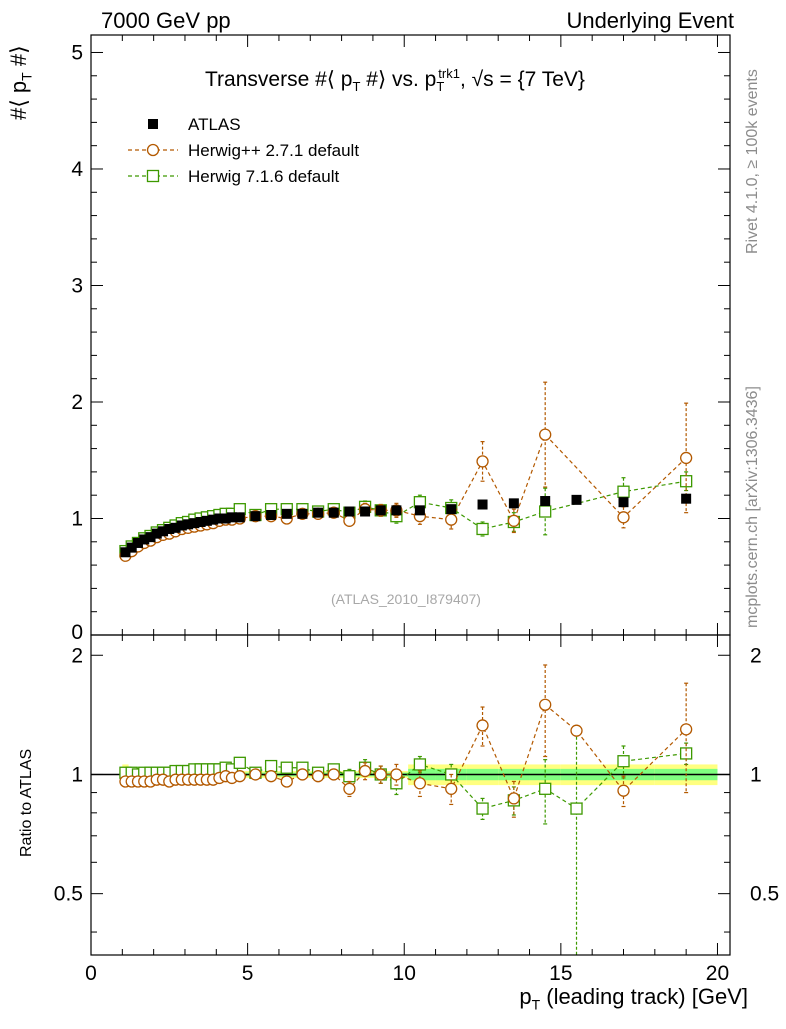 Image resolution: width=786 pixels, height=1029 pixels. Describe the element at coordinates (77, 518) in the screenshot. I see `y-tick-label: 1` at that location.